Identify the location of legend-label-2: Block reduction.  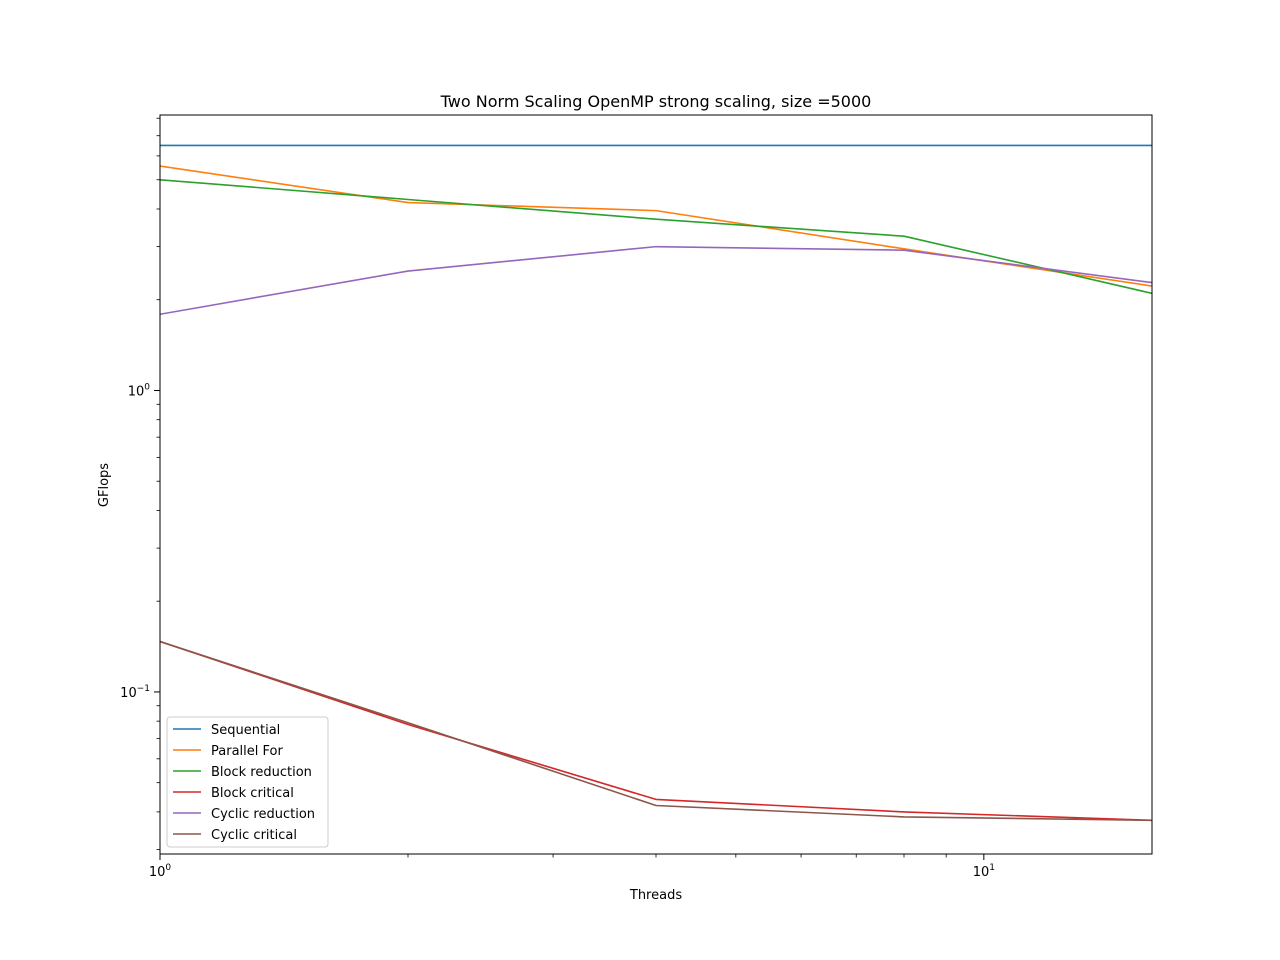
(261, 772).